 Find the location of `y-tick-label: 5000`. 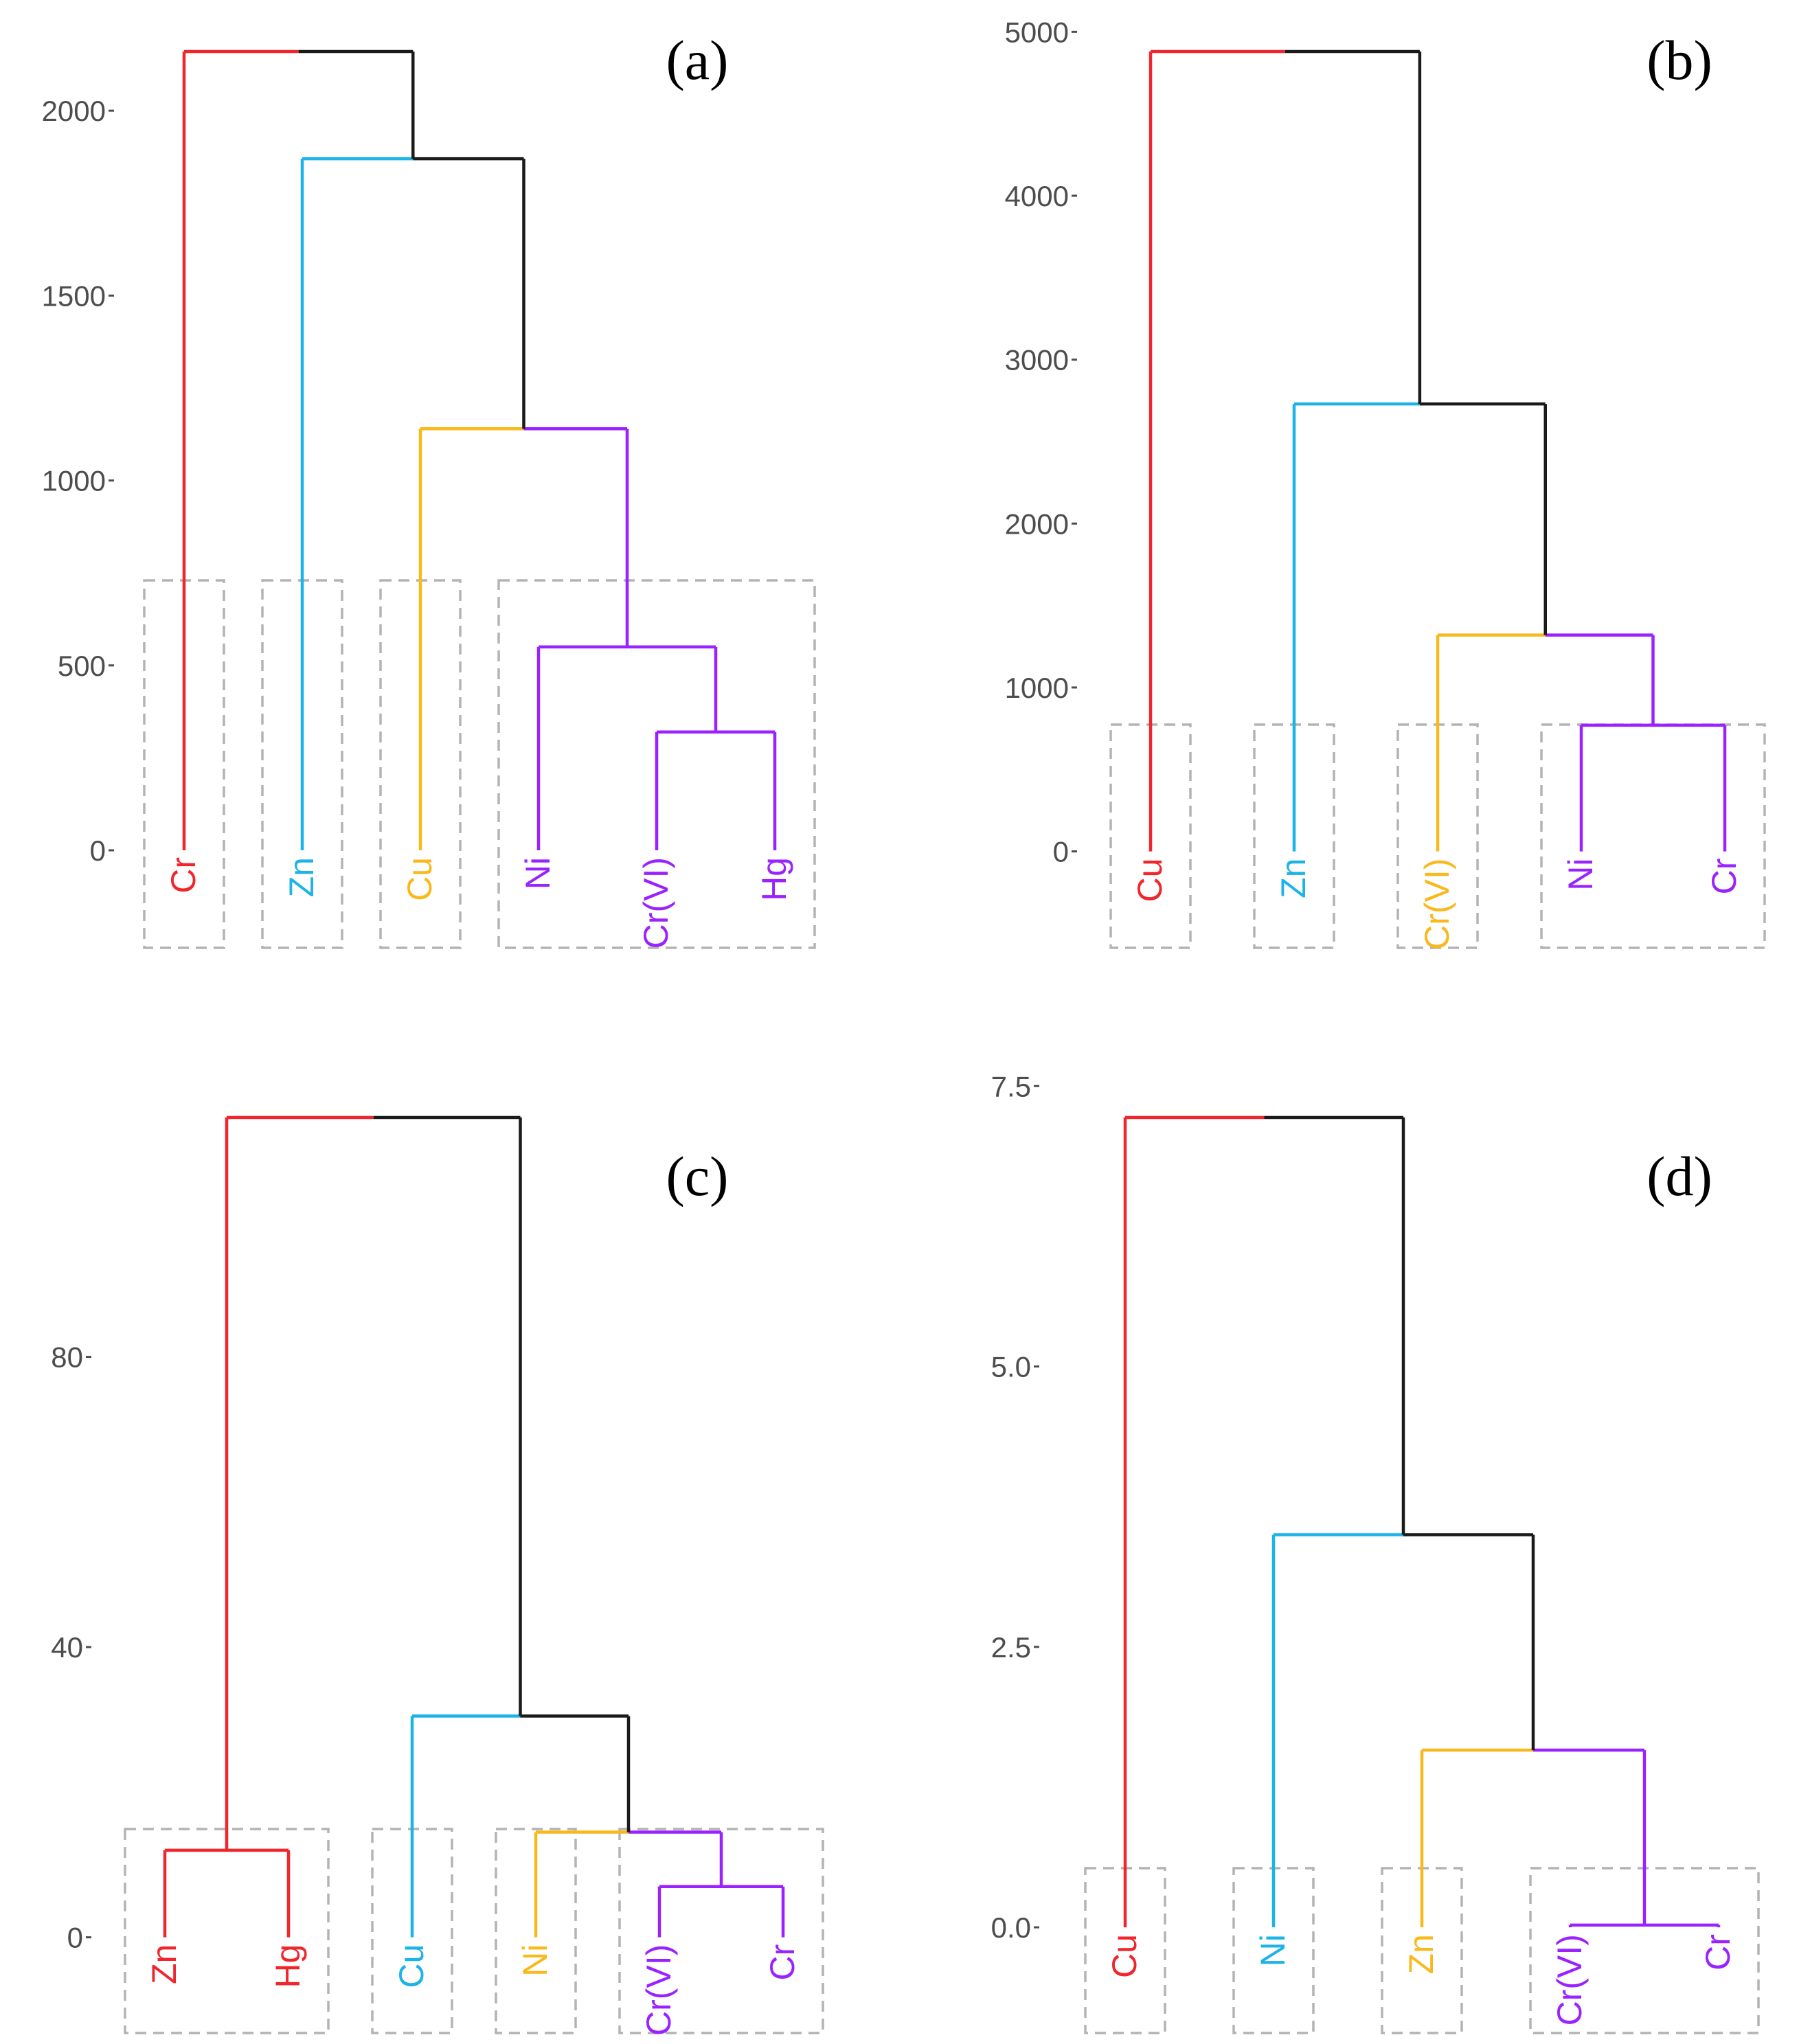

y-tick-label: 5000 is located at coordinates (1037, 32).